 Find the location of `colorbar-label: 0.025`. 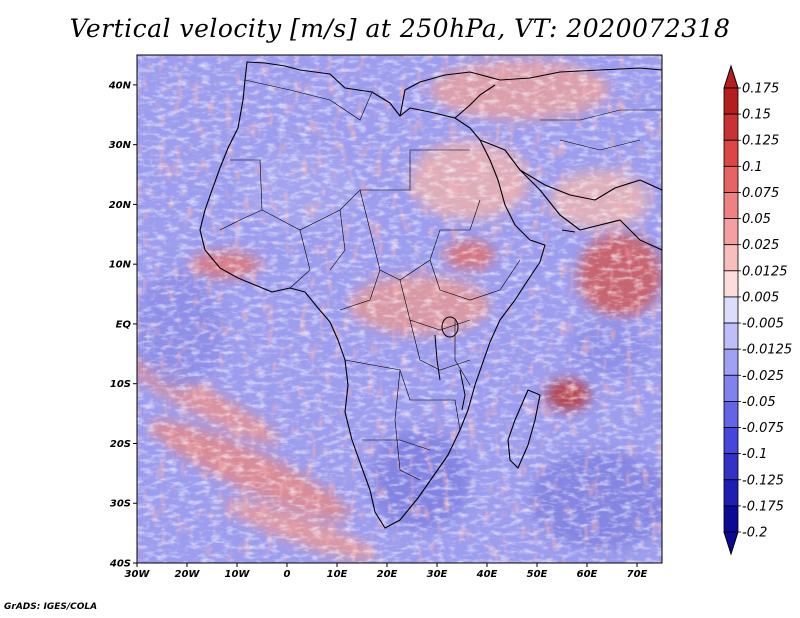

colorbar-label: 0.025 is located at coordinates (760, 245).